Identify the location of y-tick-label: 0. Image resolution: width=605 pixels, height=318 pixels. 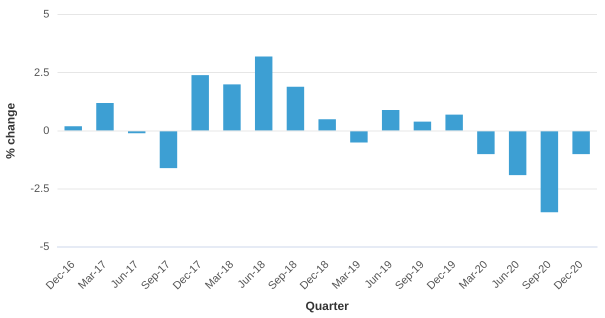
(46, 130).